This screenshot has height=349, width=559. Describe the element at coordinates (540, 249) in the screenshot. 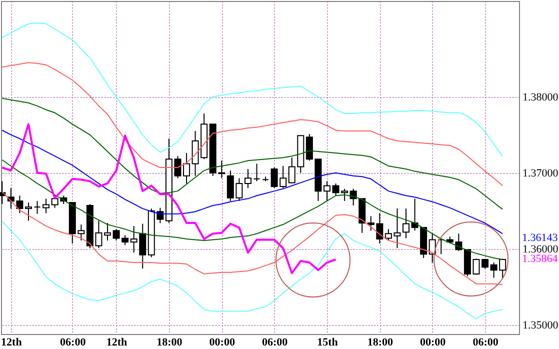

I see `y-tick-label: 1.36000` at that location.